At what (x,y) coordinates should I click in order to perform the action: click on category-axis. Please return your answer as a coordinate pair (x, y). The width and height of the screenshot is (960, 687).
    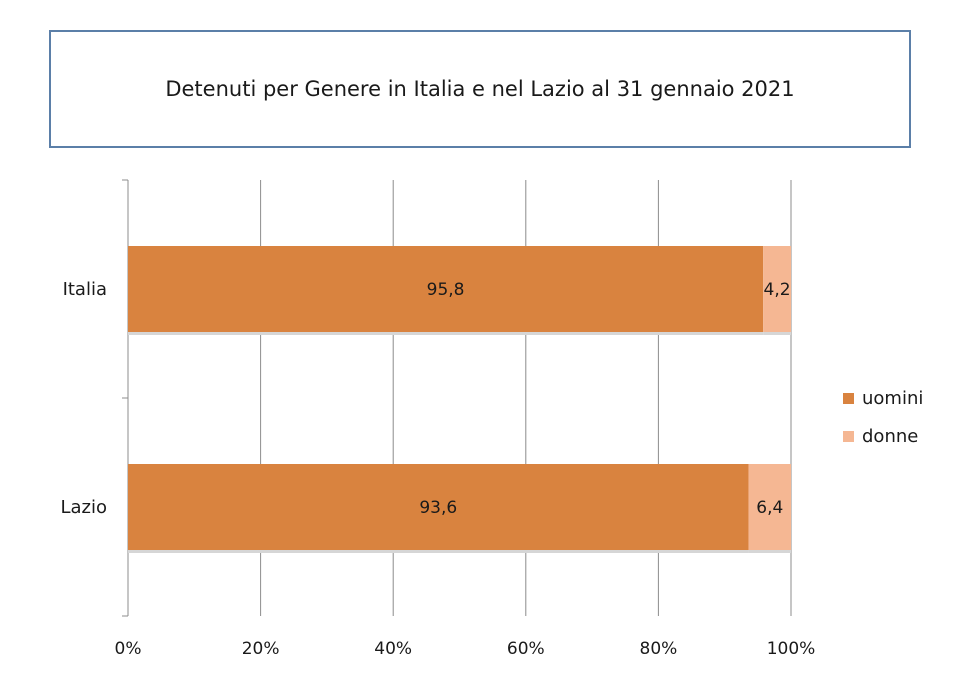
    Looking at the image, I should click on (125, 398).